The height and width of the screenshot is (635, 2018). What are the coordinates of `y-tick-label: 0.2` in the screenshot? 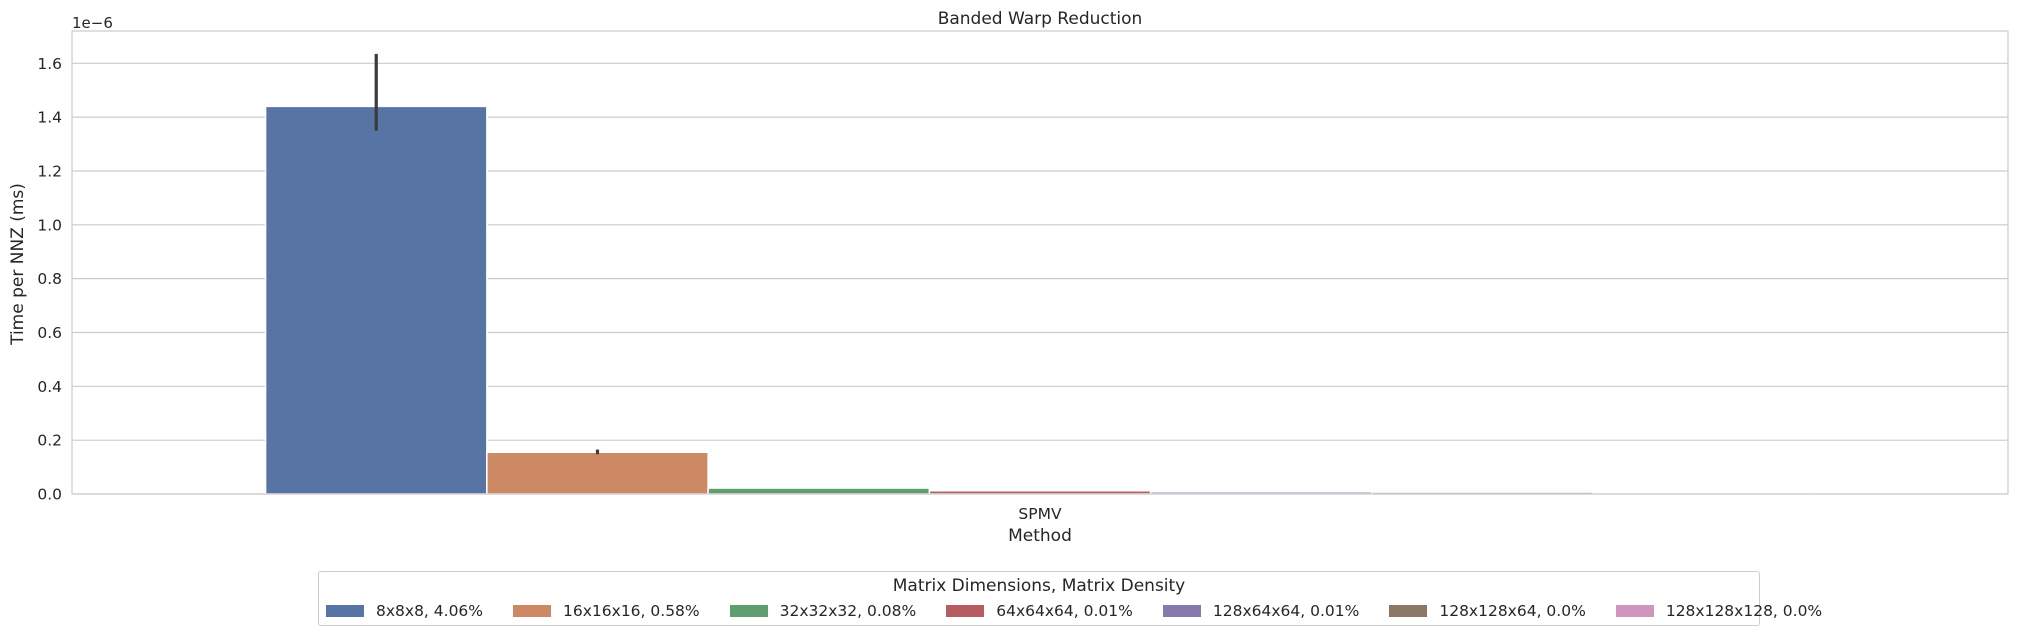 It's located at (49, 441).